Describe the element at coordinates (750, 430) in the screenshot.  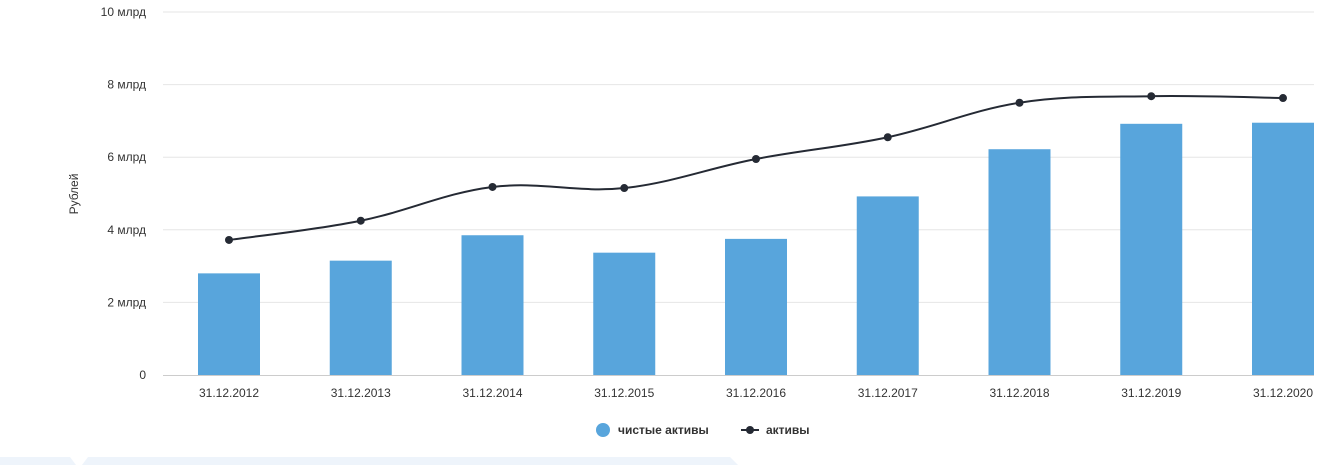
I see `legend-marker-dot-assets` at that location.